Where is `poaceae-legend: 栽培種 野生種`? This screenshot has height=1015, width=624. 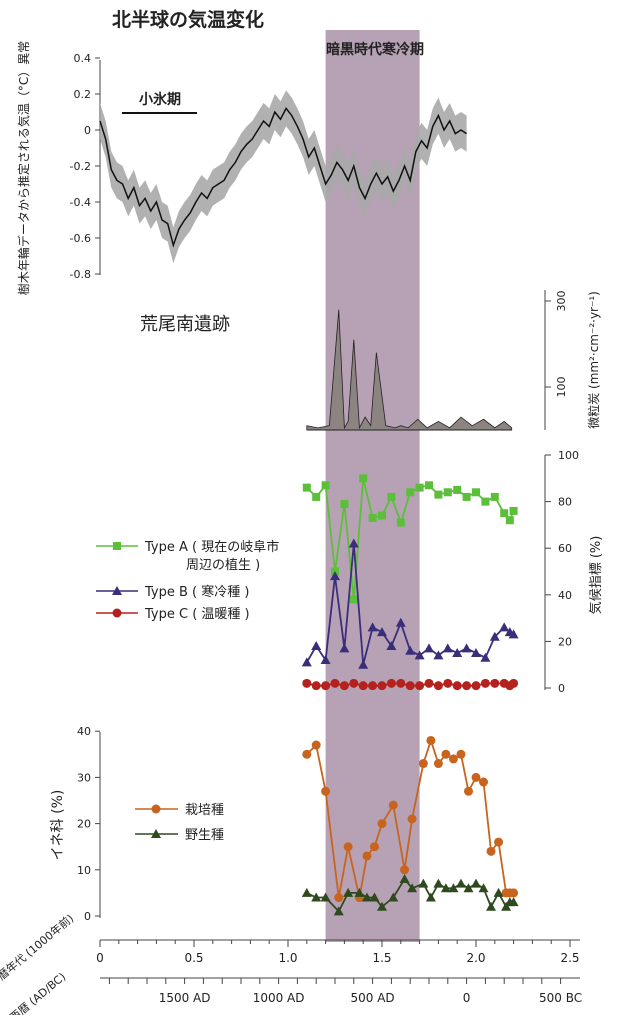
poaceae-legend: 栽培種 野生種 is located at coordinates (179, 822).